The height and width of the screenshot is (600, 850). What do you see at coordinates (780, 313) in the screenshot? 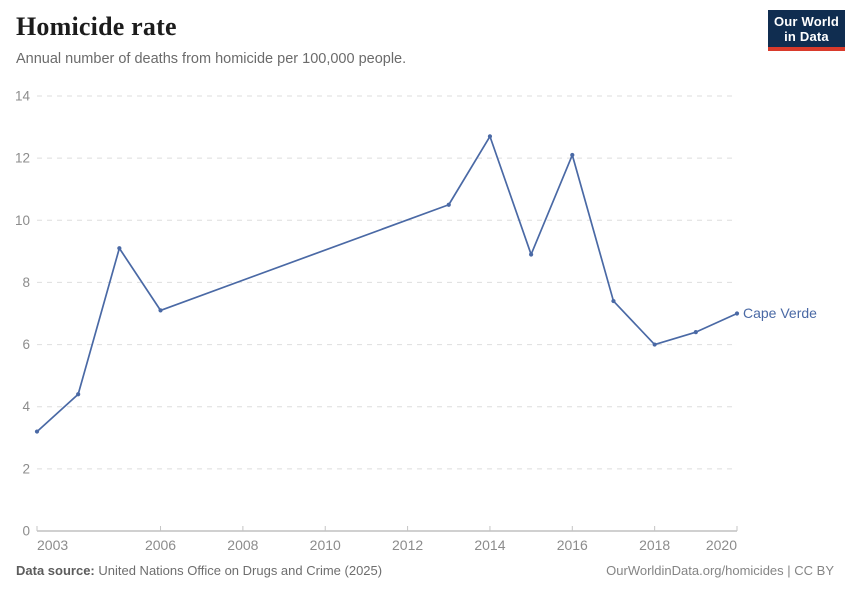
I see `series-label: Cape Verde` at bounding box center [780, 313].